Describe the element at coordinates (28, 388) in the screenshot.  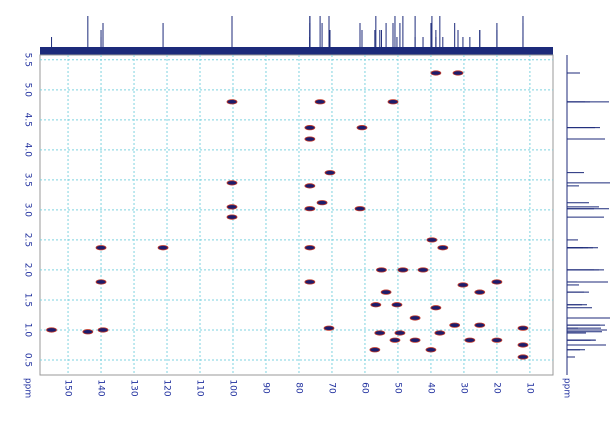
I see `y-axis-label: ppm` at that location.